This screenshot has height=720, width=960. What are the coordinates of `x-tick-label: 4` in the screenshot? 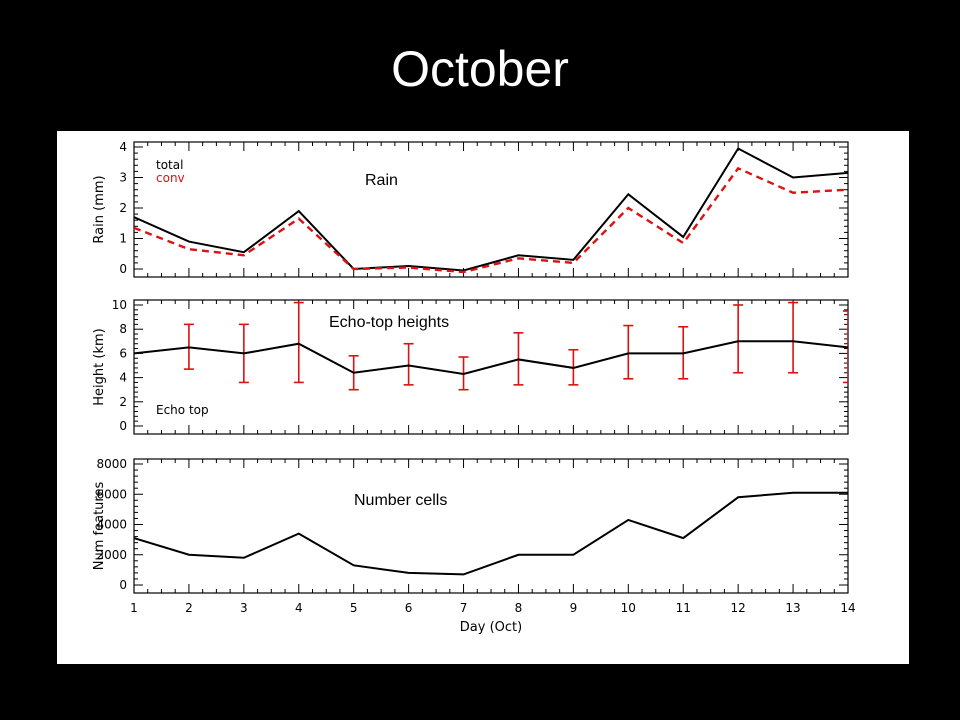 It's located at (299, 608).